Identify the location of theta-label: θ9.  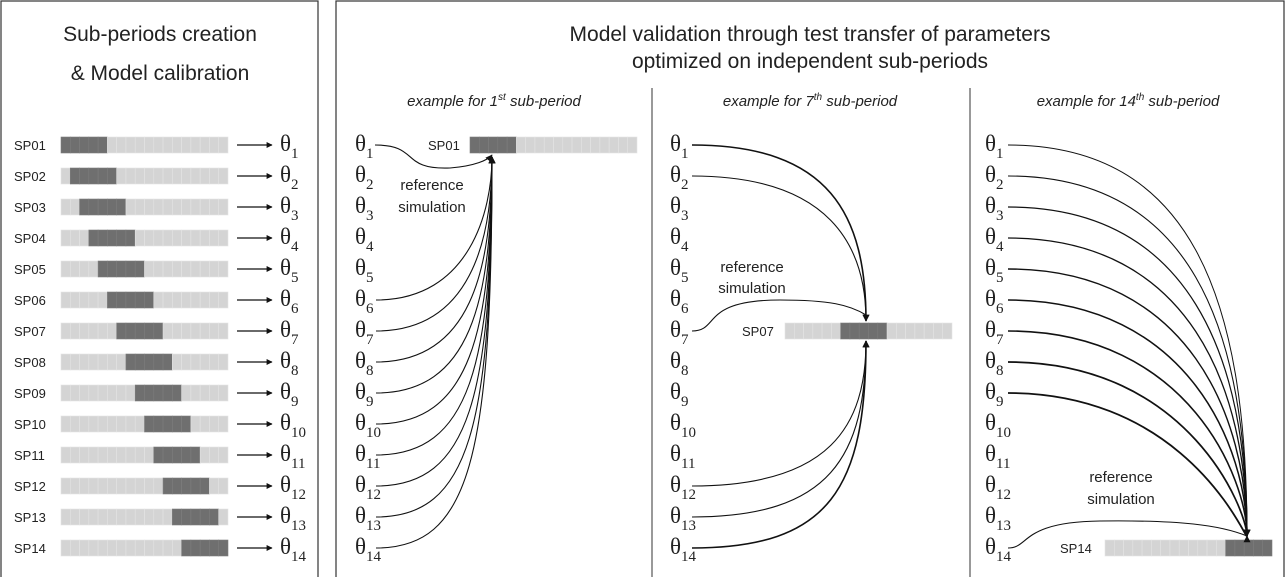
(679, 394).